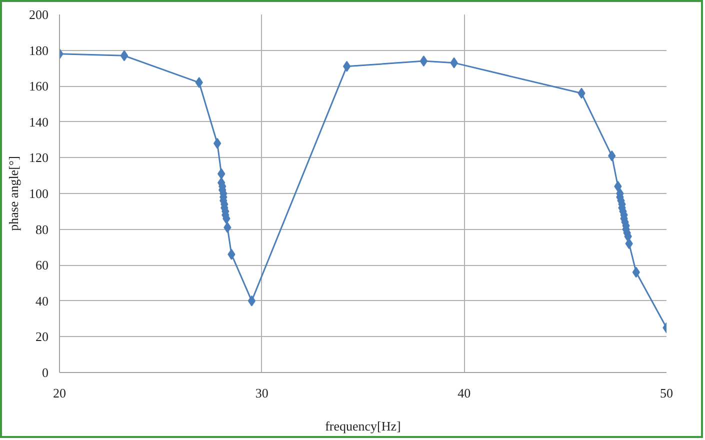  Describe the element at coordinates (42, 265) in the screenshot. I see `y-tick-label: 60` at that location.